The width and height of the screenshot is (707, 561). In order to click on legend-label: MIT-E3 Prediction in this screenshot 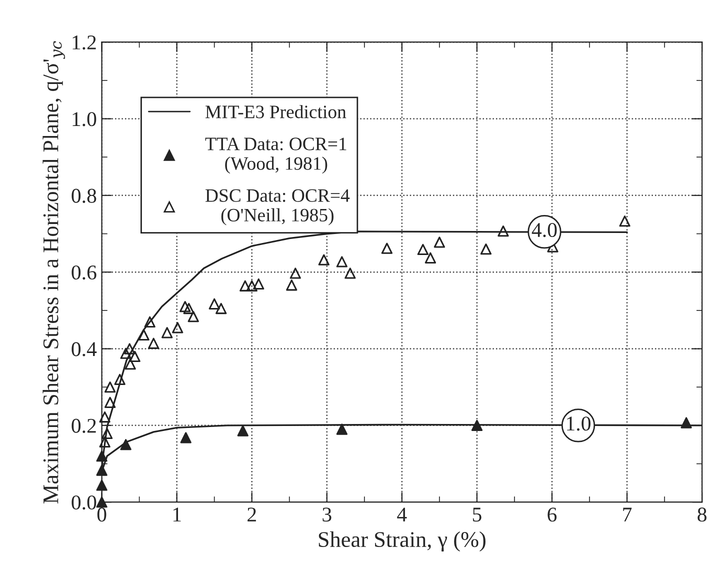, I will do `click(275, 111)`.